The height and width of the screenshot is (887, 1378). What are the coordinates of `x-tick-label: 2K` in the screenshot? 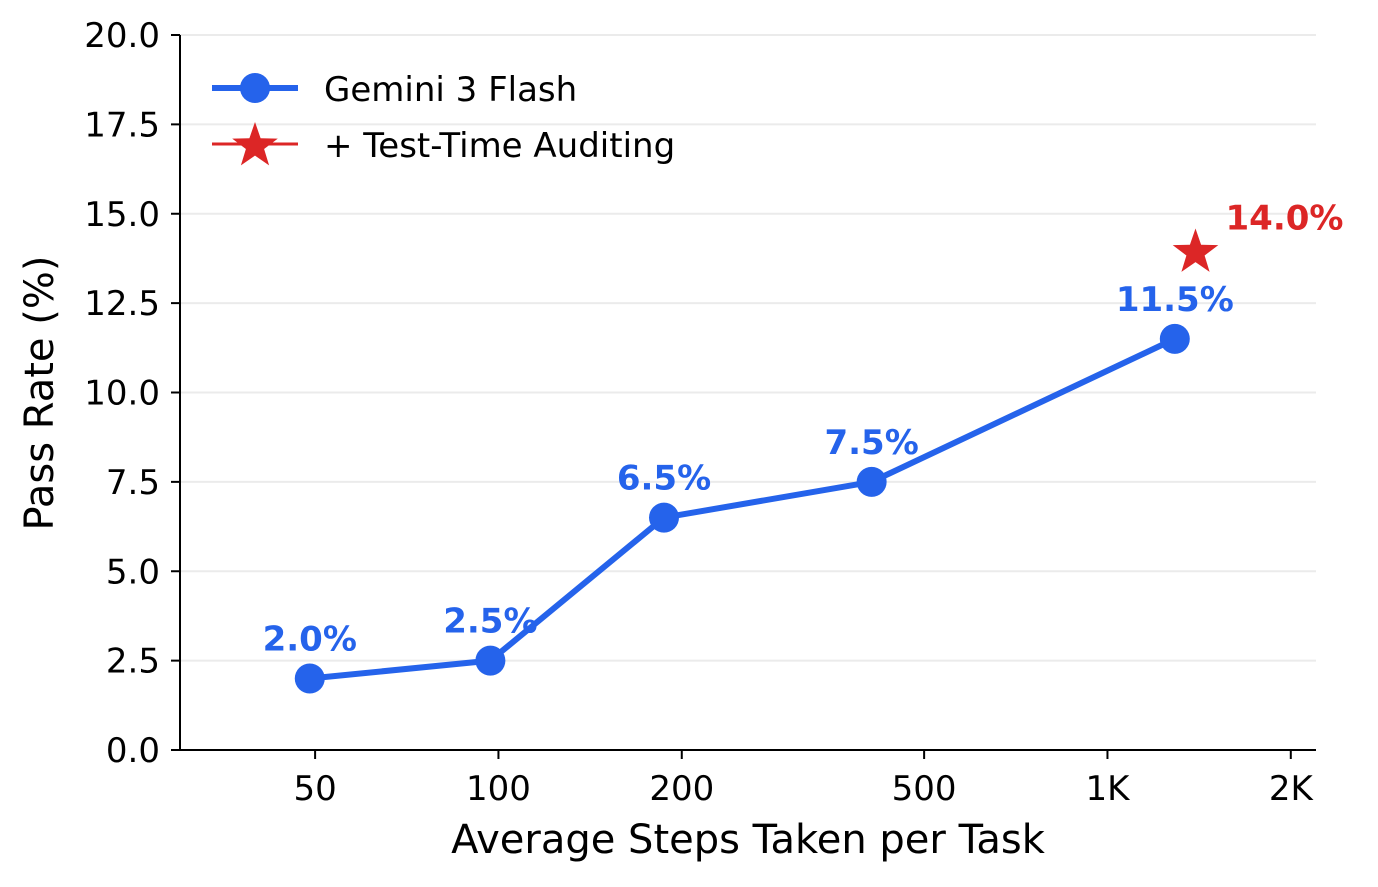 It's located at (1292, 789).